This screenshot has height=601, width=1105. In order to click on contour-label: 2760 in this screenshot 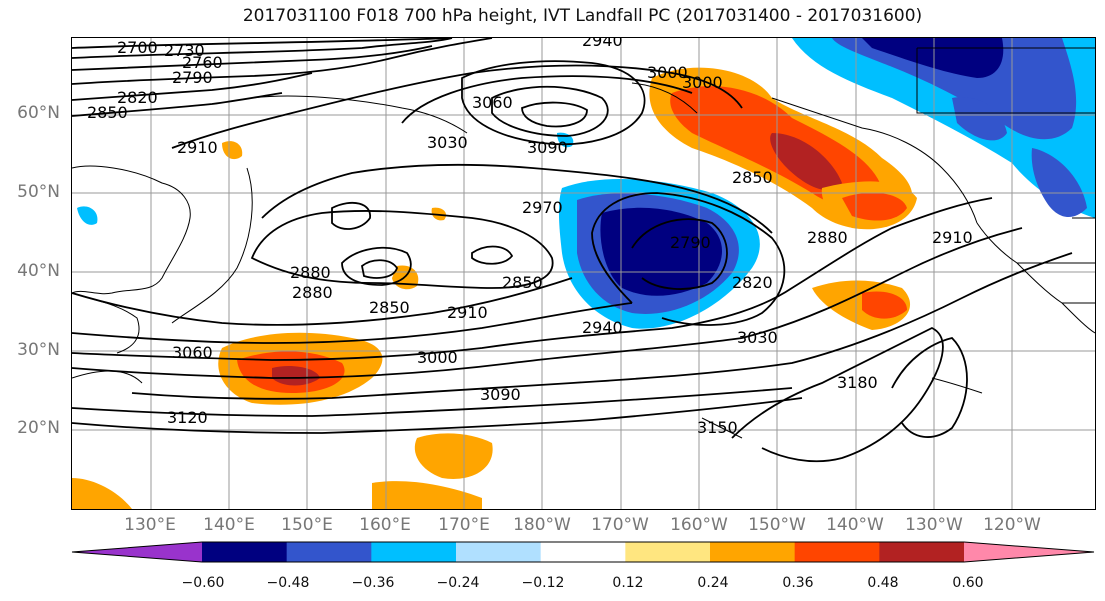, I will do `click(202, 62)`.